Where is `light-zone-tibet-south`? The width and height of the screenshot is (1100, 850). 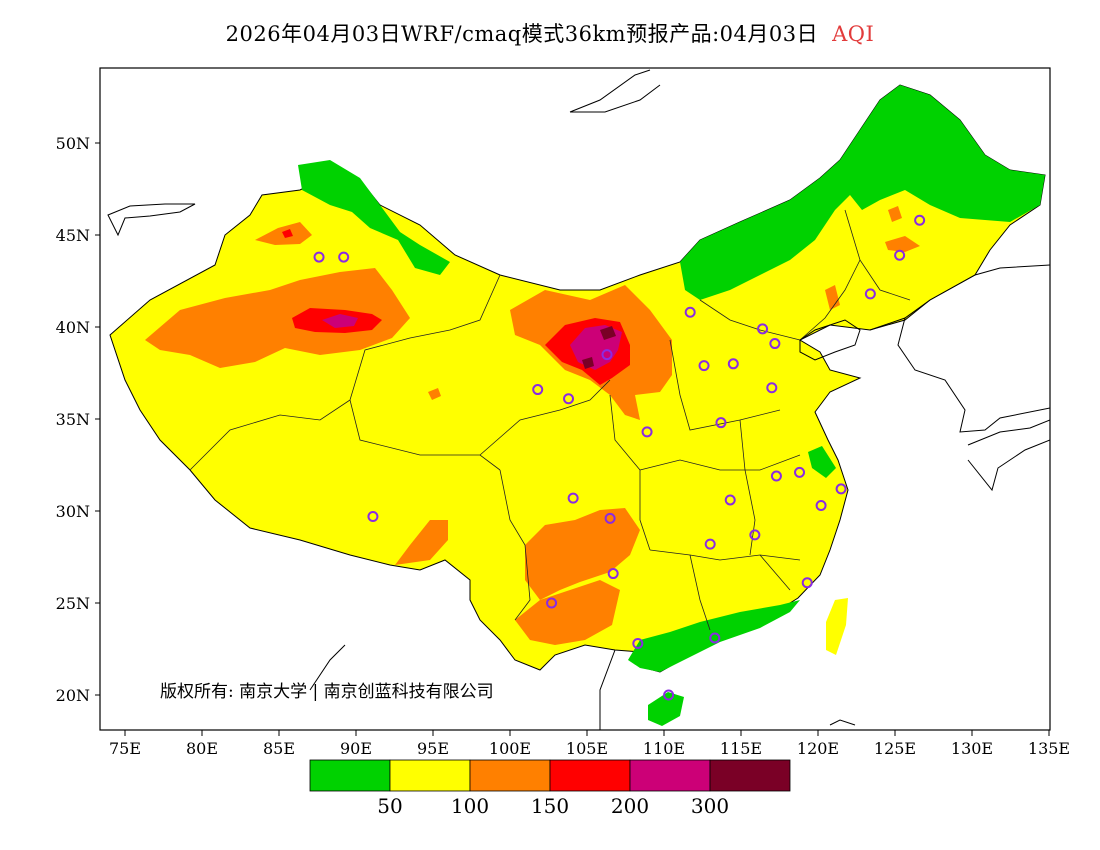
light-zone-tibet-south is located at coordinates (421, 542).